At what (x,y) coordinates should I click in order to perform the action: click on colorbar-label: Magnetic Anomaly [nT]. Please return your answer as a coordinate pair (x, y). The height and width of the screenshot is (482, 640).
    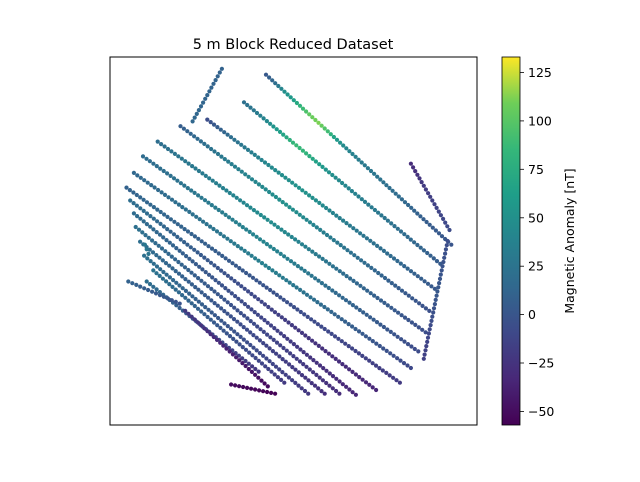
    Looking at the image, I should click on (569, 240).